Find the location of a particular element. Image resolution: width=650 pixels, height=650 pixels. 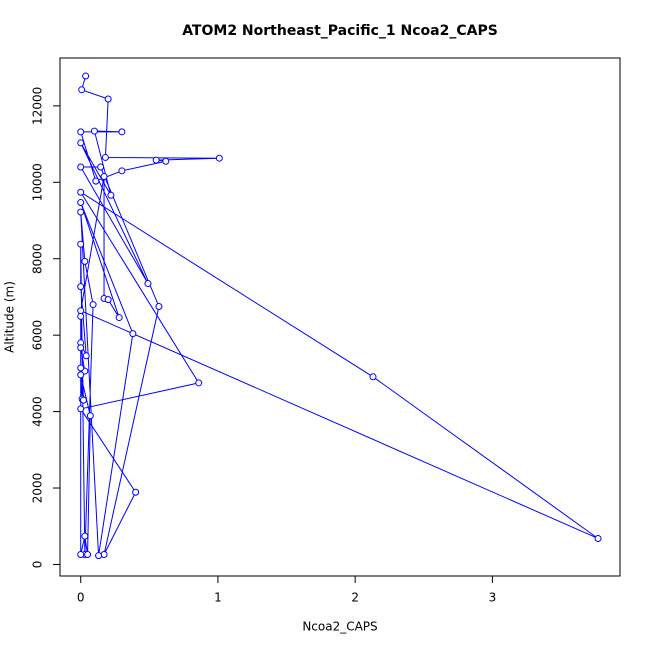

x-tick-label: 2 is located at coordinates (355, 598).